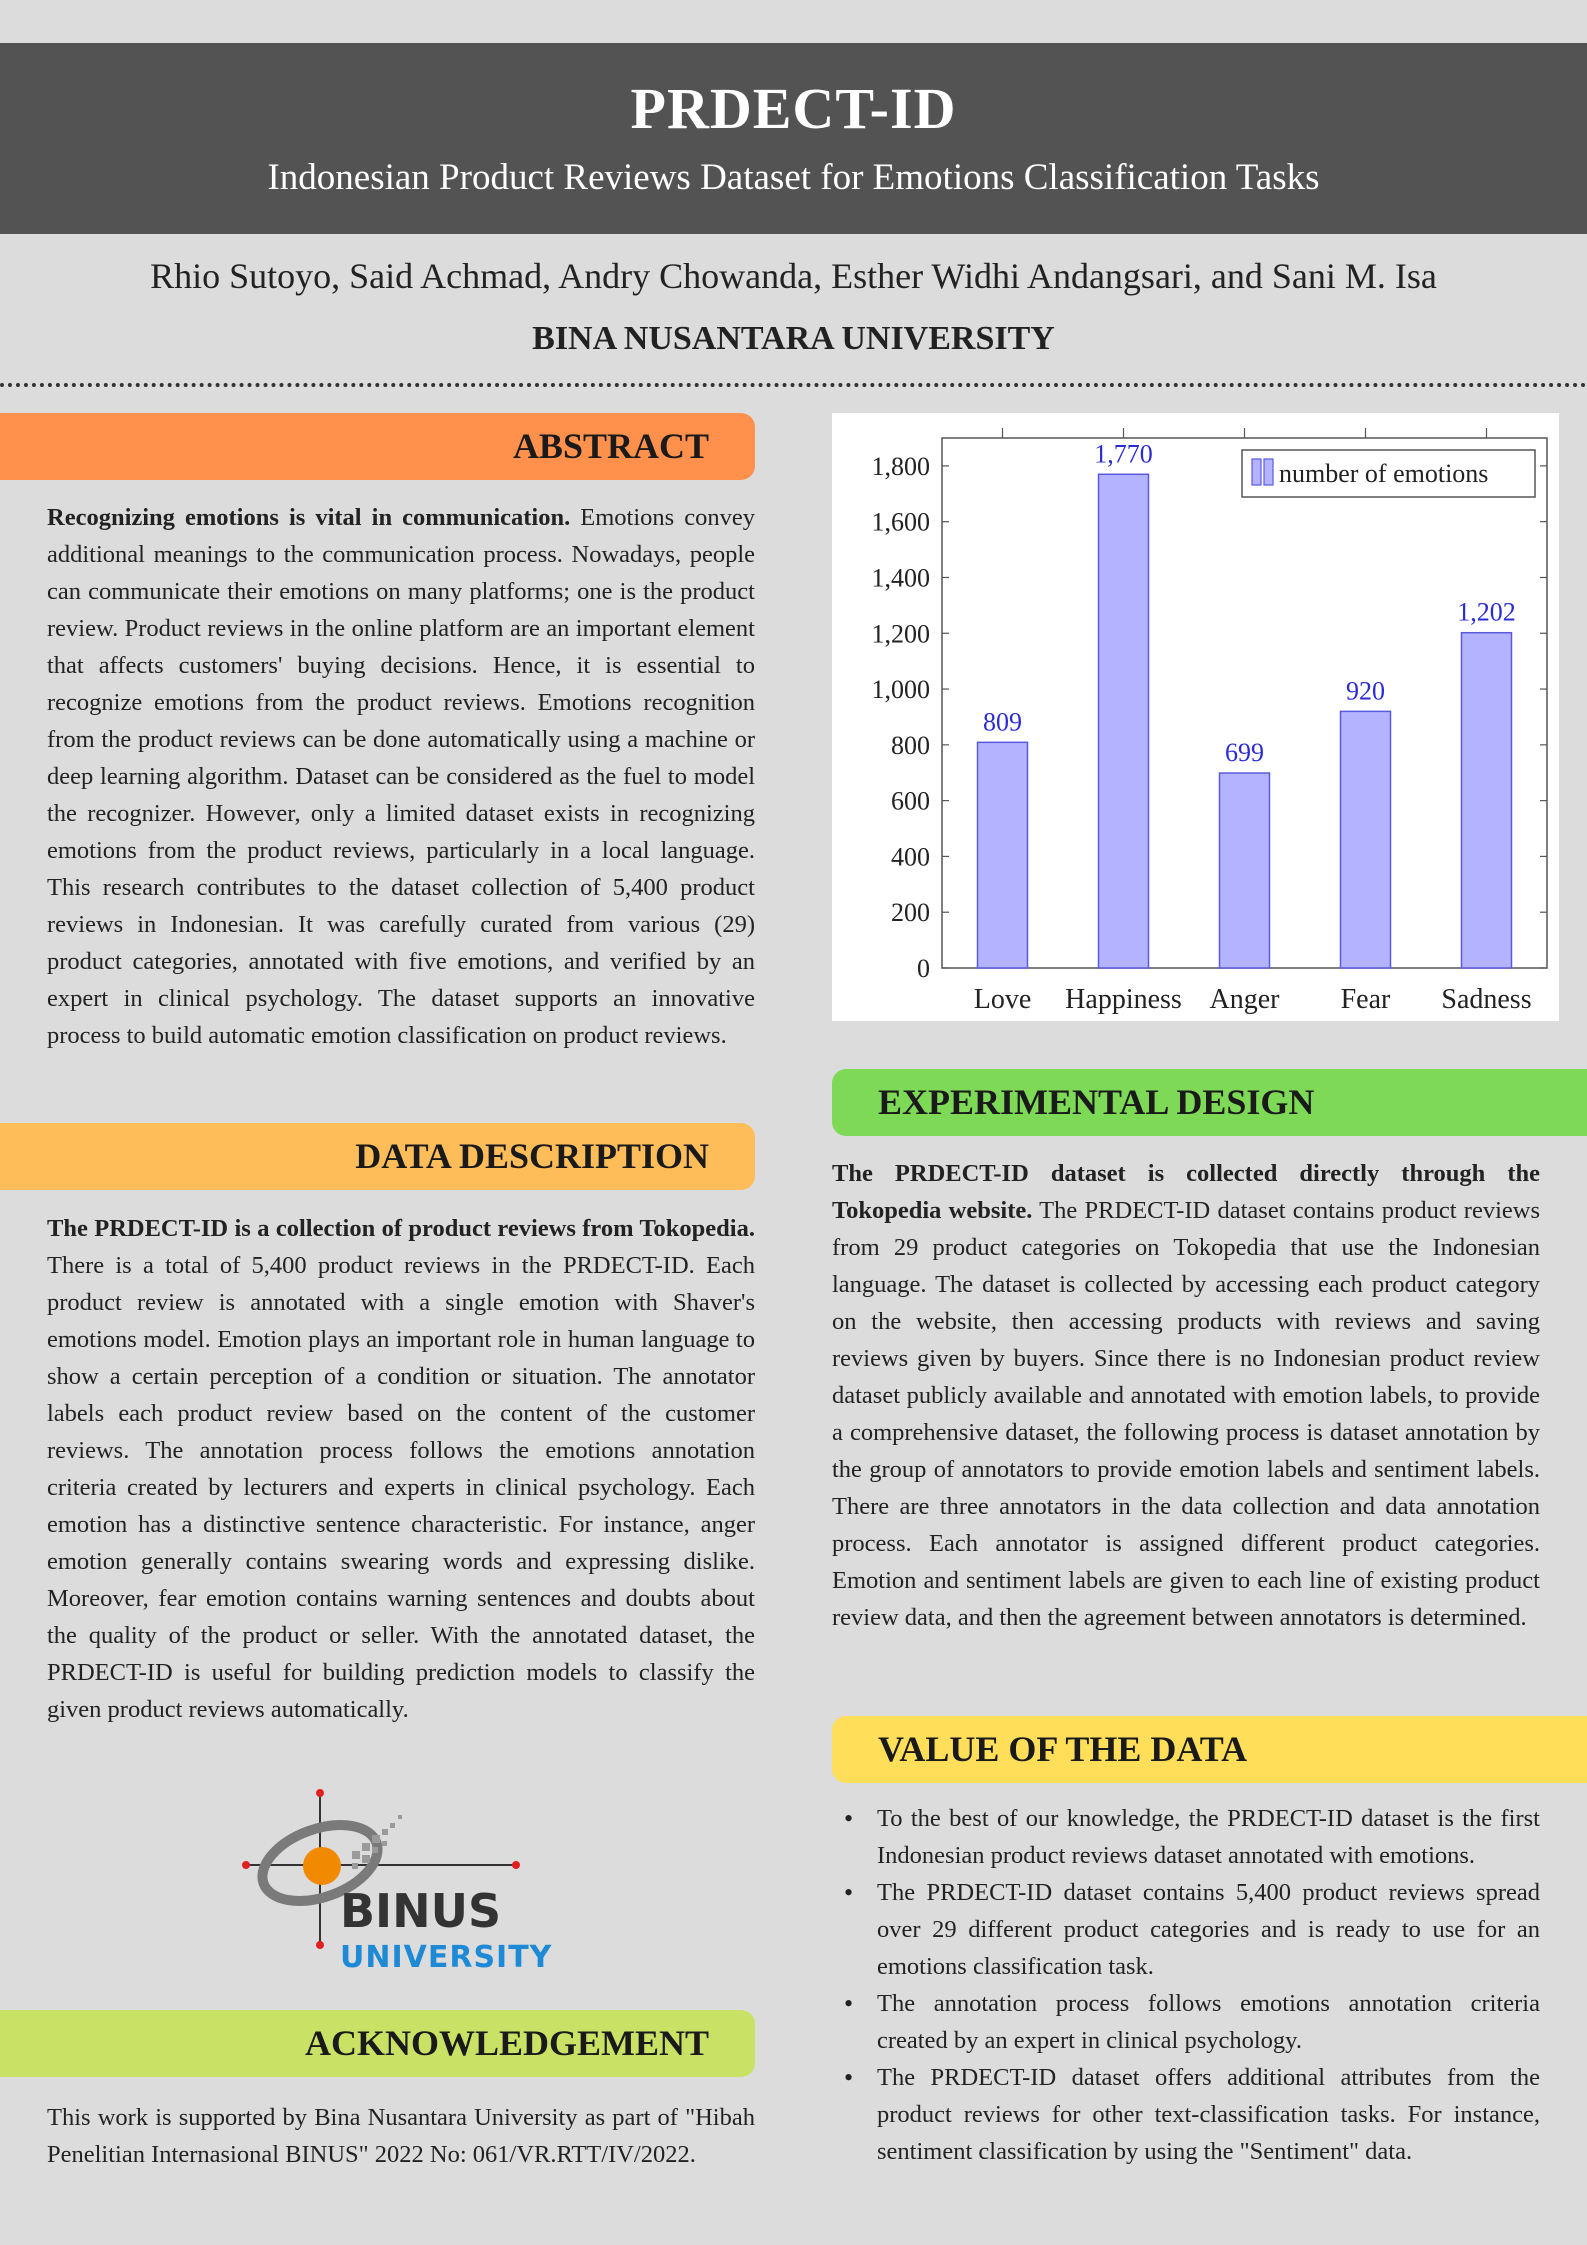 The image size is (1587, 2245). I want to click on affiliation: BINA NUSANTARA UNIVERSITY, so click(793, 338).